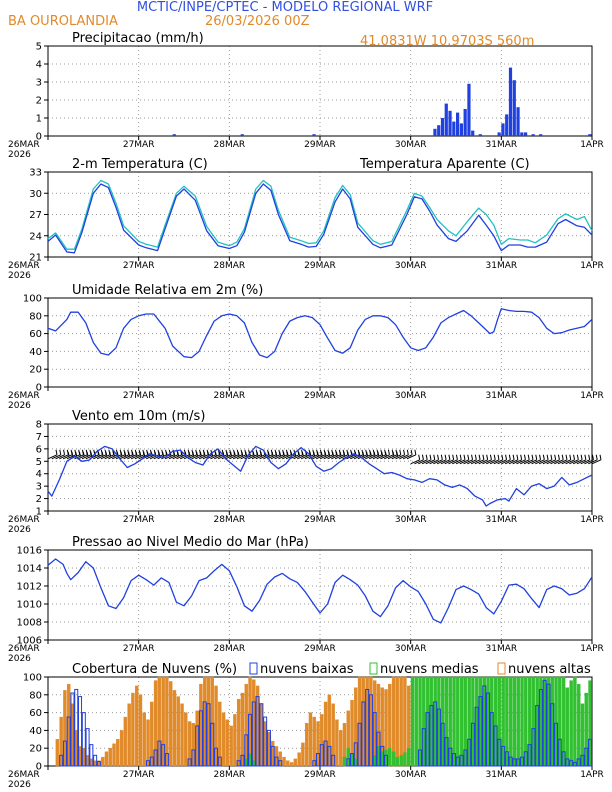 The height and width of the screenshot is (792, 612). What do you see at coordinates (502, 775) in the screenshot?
I see `x-date-label: 31MAR` at bounding box center [502, 775].